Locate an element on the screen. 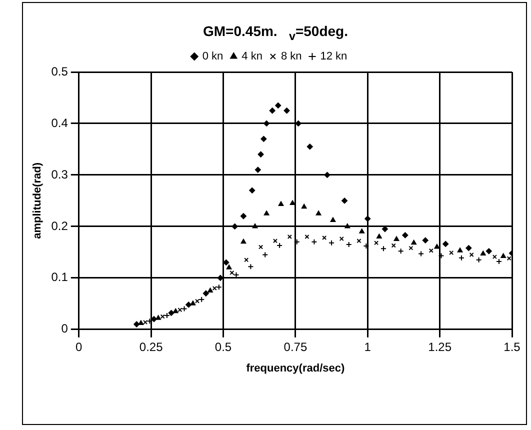 This screenshot has width=531, height=430. chart-title: GM=0.45m. $_{v}$=50deg. is located at coordinates (275, 33).